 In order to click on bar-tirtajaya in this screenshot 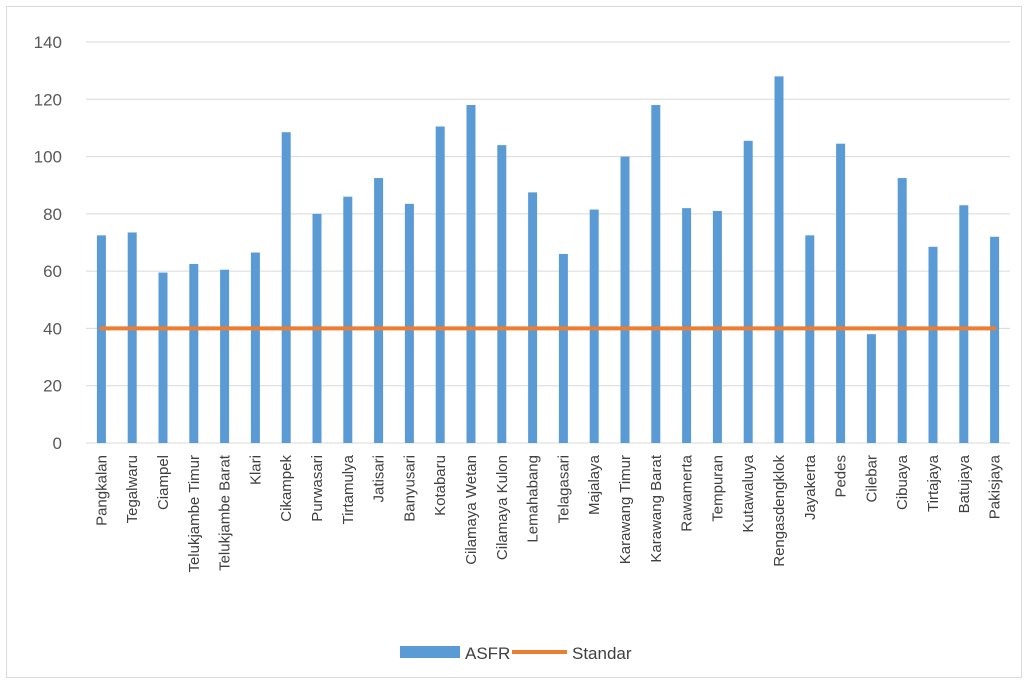, I will do `click(933, 344)`.